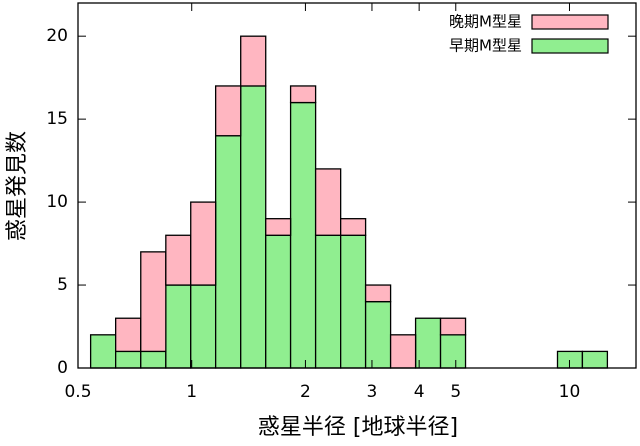  I want to click on x-tick-label: 0.5, so click(77, 392).